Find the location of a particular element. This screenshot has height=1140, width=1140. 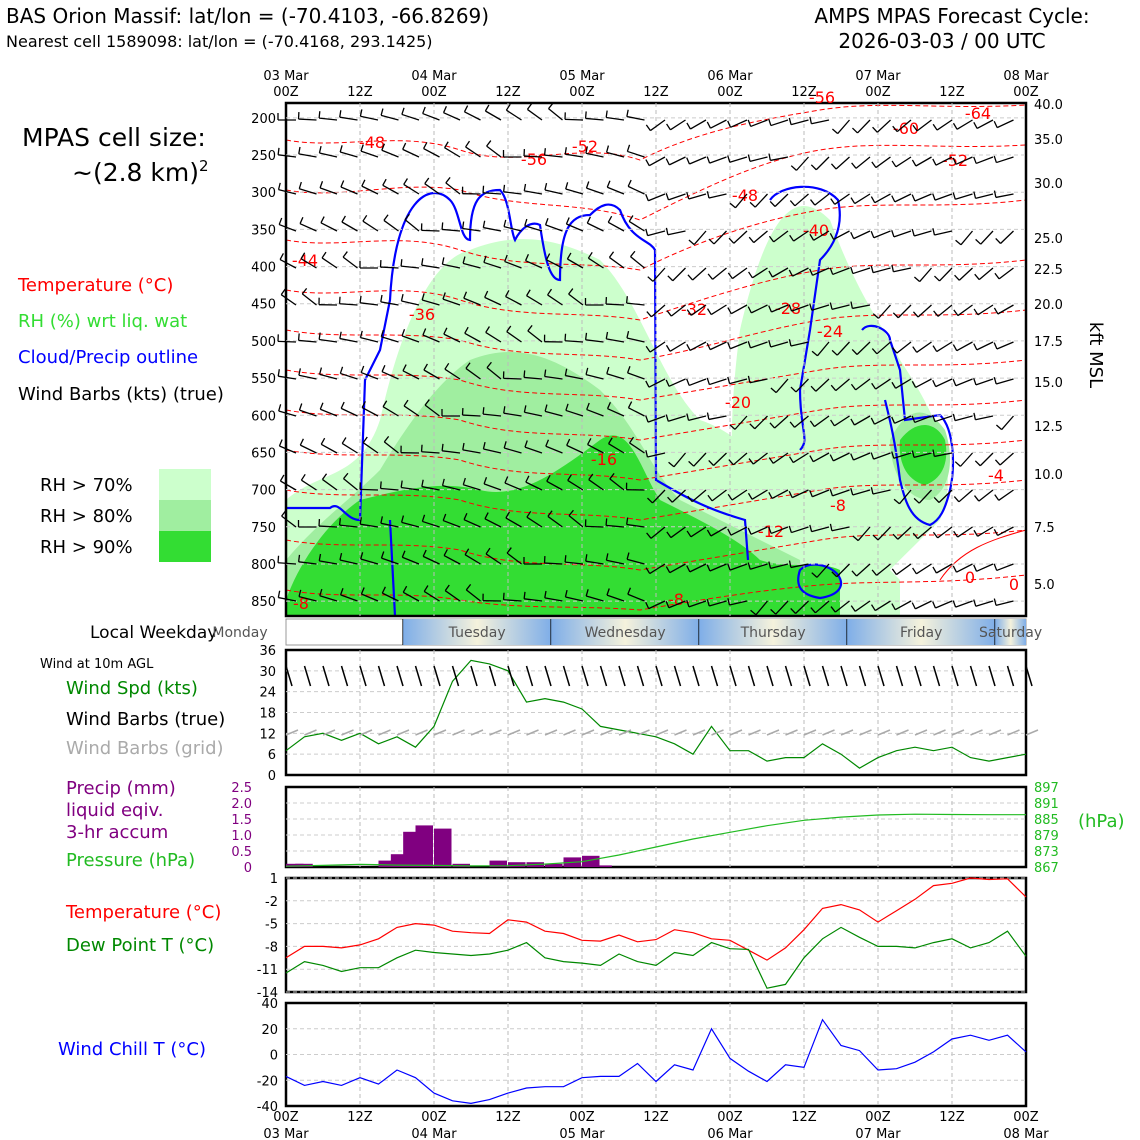

cell-size-value: ~(2.8 km)2 is located at coordinates (140, 172).